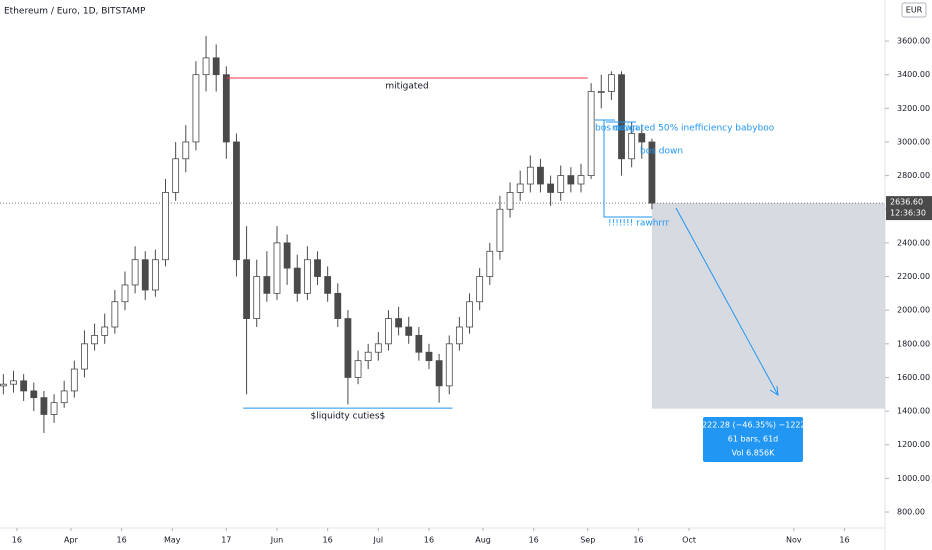 This screenshot has height=550, width=932. Describe the element at coordinates (913, 175) in the screenshot. I see `y-tick-label: 2800.00` at that location.